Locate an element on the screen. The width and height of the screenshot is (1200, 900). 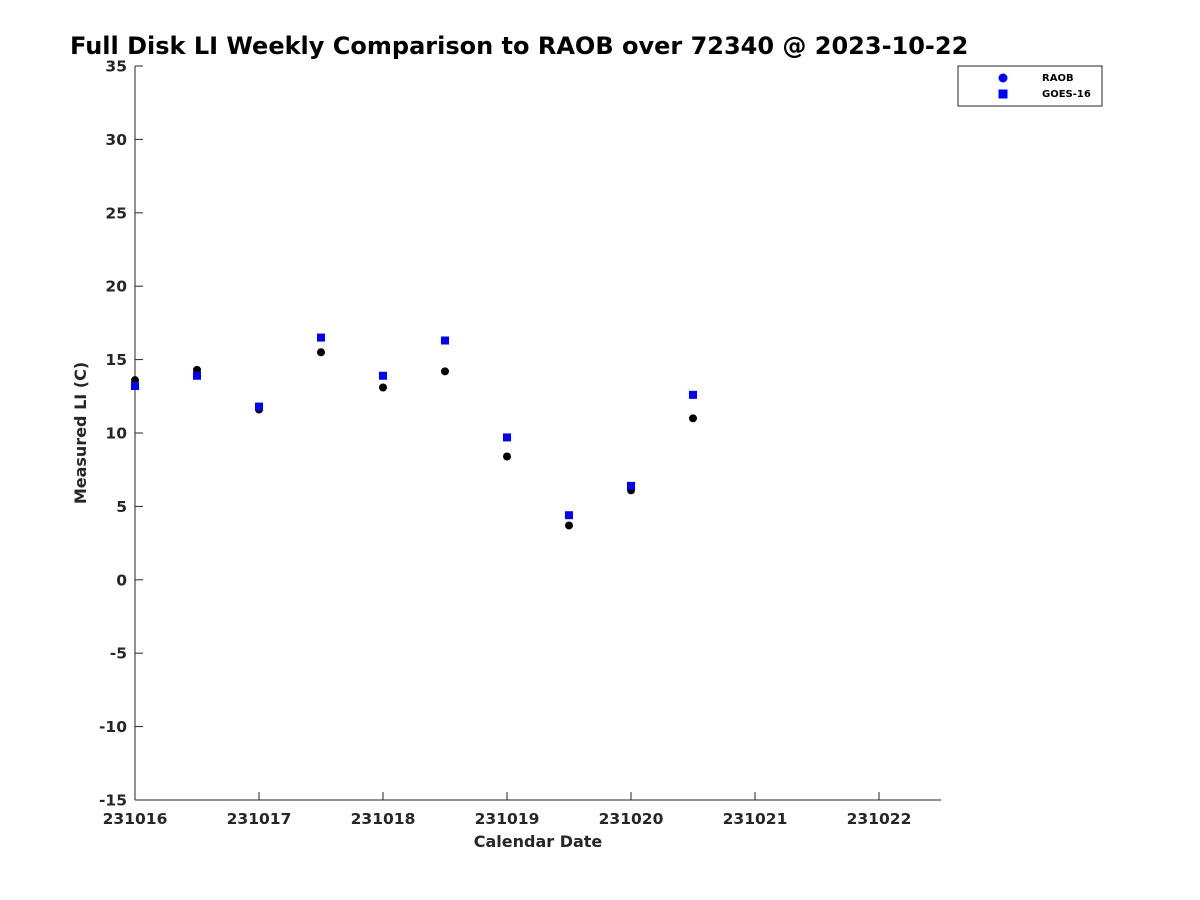
x-tick-label: 231016 is located at coordinates (135, 819).